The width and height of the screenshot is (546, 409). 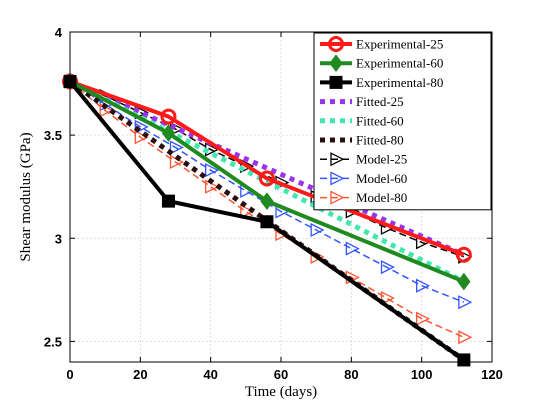 What do you see at coordinates (58, 238) in the screenshot?
I see `y-tick-label: 3` at bounding box center [58, 238].